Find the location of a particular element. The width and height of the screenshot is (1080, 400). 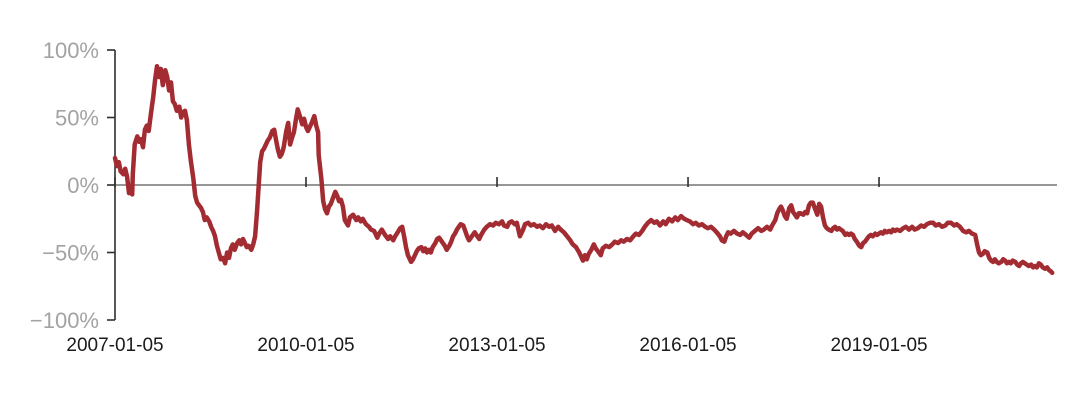

y-tick-label: −100% is located at coordinates (64, 320).